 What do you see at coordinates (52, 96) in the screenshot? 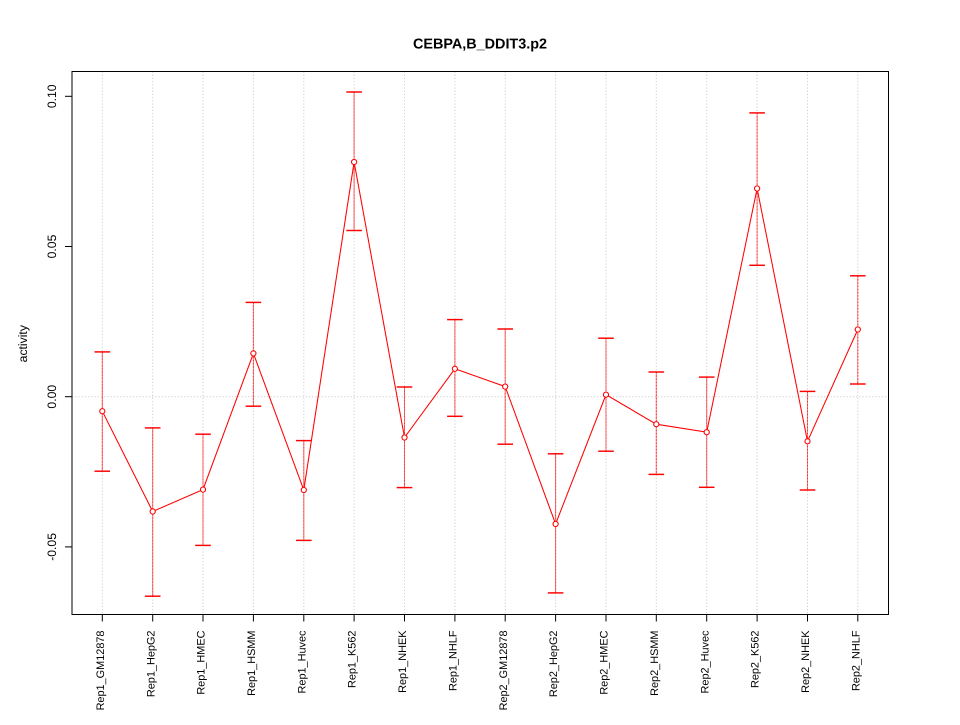
I see `svg-text: 0.10` at bounding box center [52, 96].